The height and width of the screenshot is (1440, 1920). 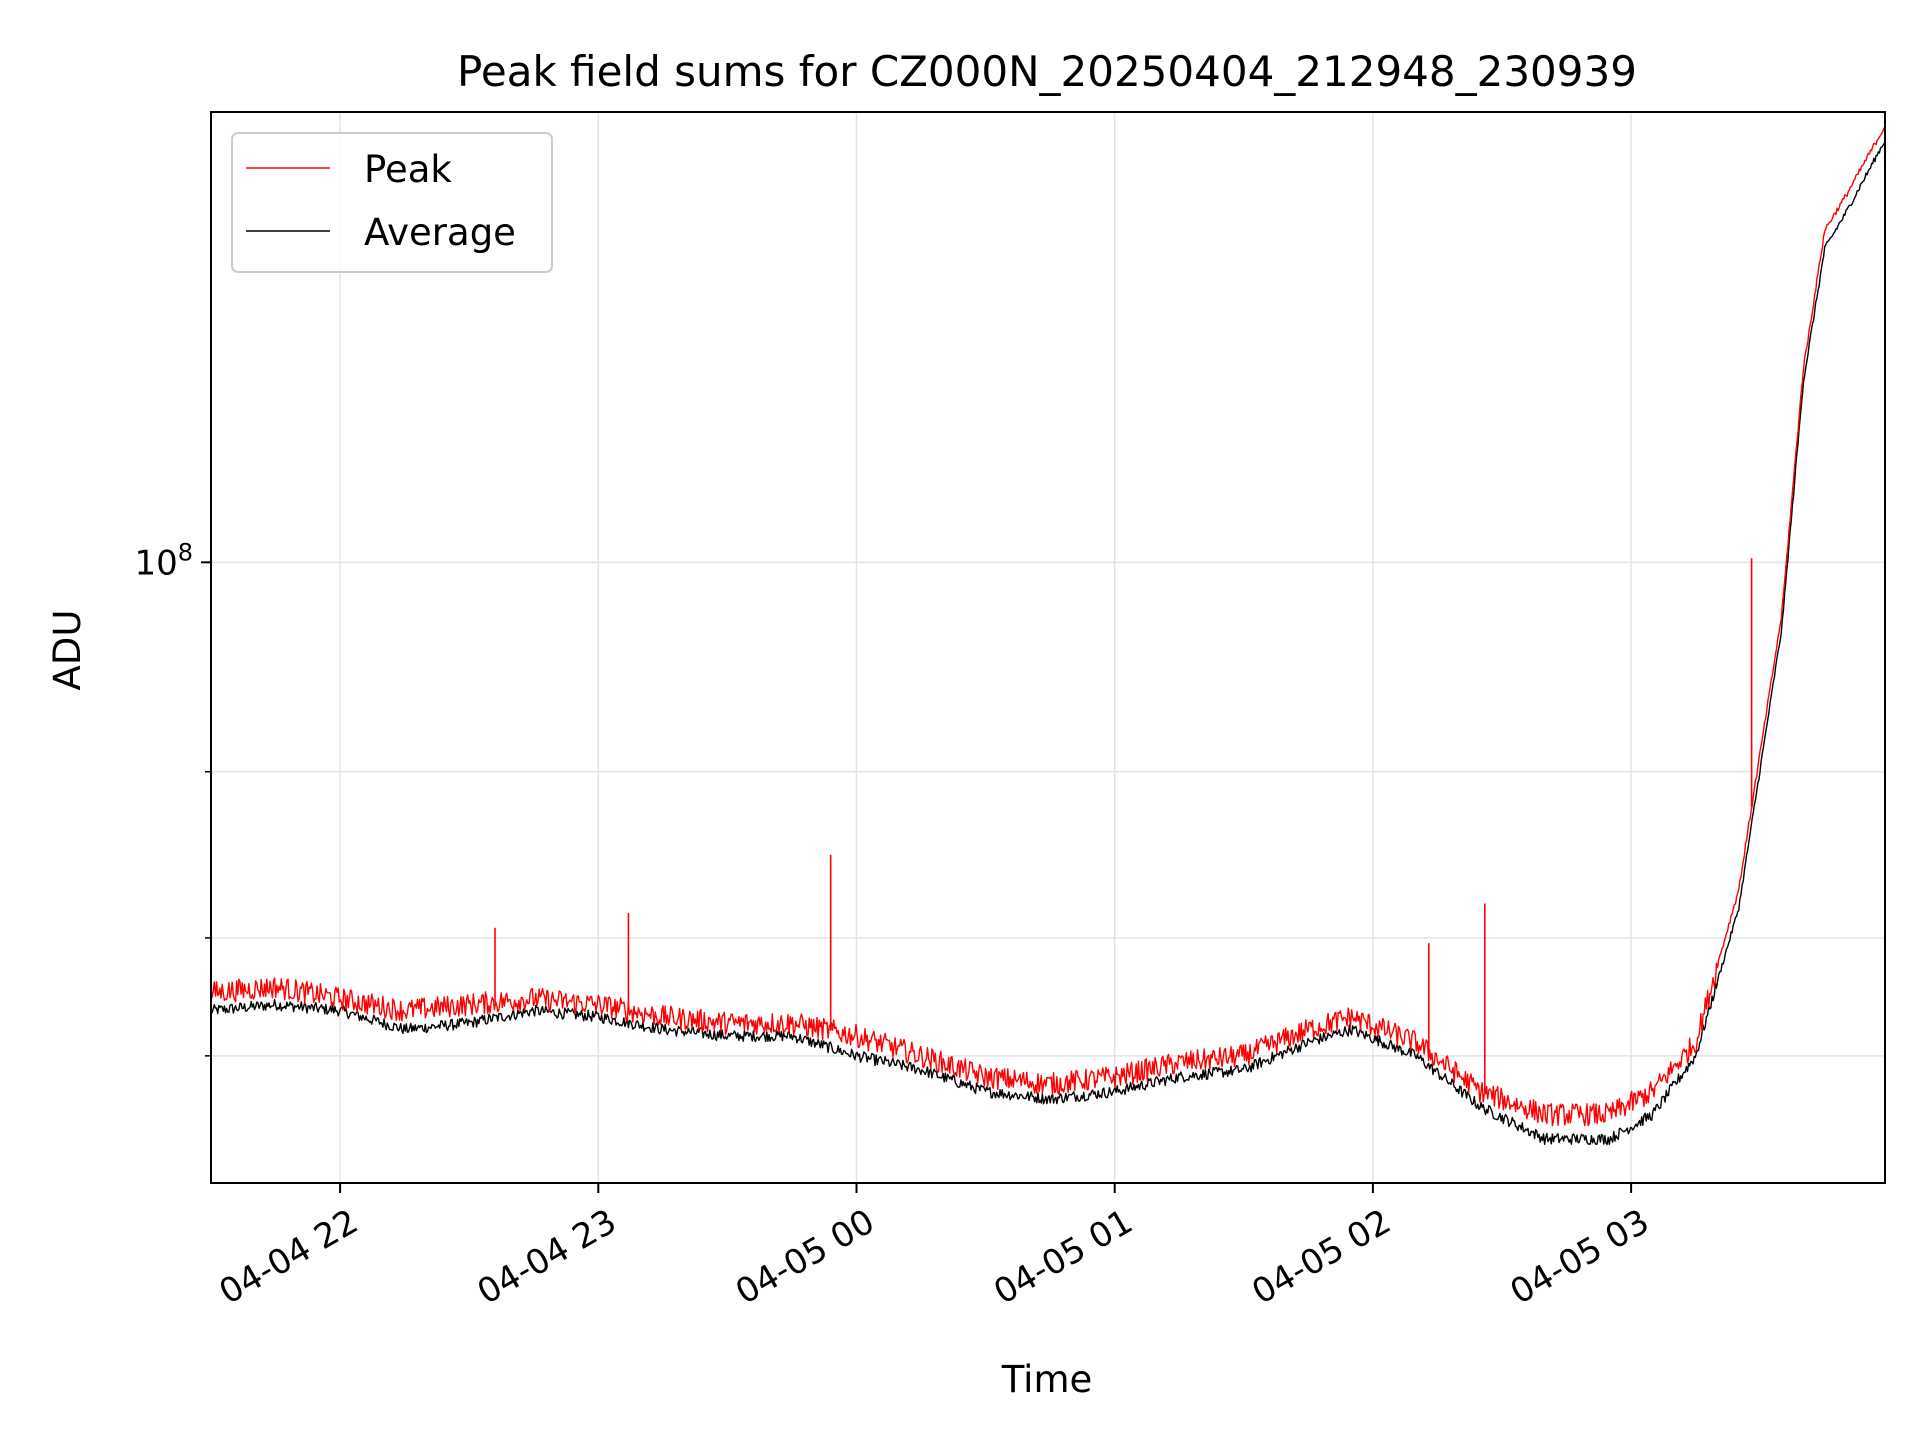 I want to click on y-tick-label: 108, so click(x=163, y=560).